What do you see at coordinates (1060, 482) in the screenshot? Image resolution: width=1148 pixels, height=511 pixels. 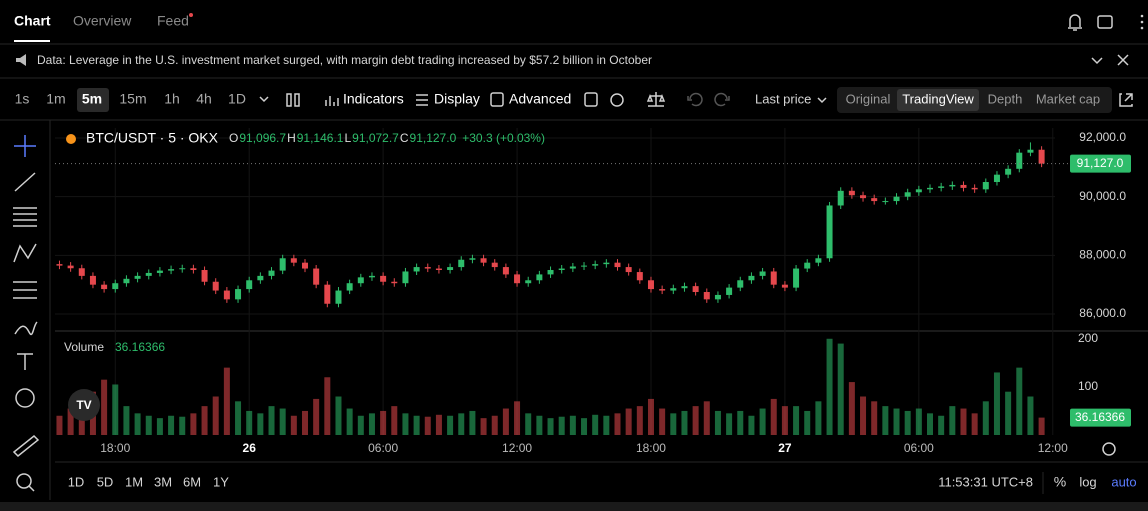 I see `percent-toggle: %` at bounding box center [1060, 482].